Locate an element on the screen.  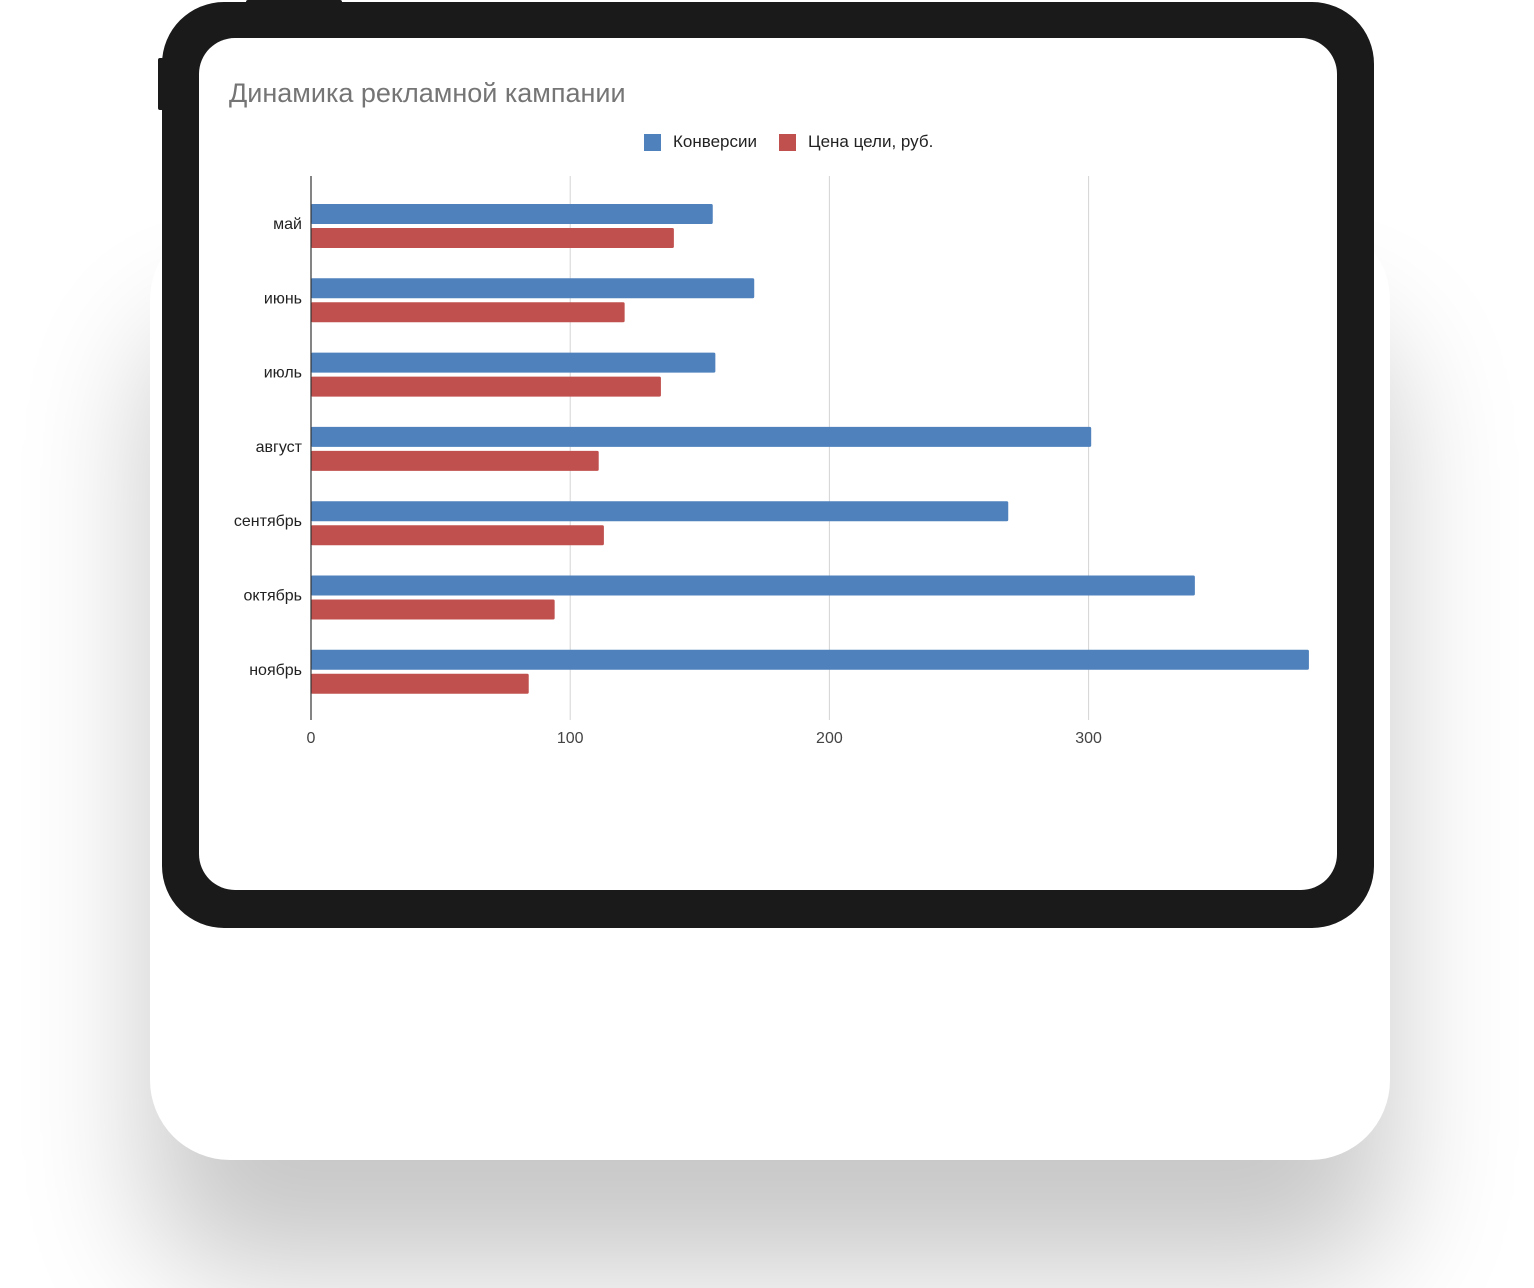
category-label: май is located at coordinates (287, 224).